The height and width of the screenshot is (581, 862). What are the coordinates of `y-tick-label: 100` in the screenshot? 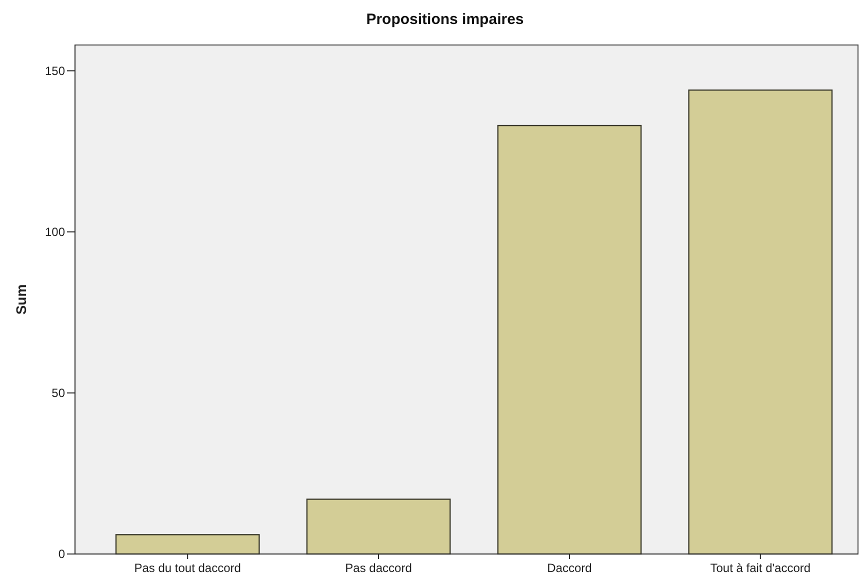 It's located at (55, 232).